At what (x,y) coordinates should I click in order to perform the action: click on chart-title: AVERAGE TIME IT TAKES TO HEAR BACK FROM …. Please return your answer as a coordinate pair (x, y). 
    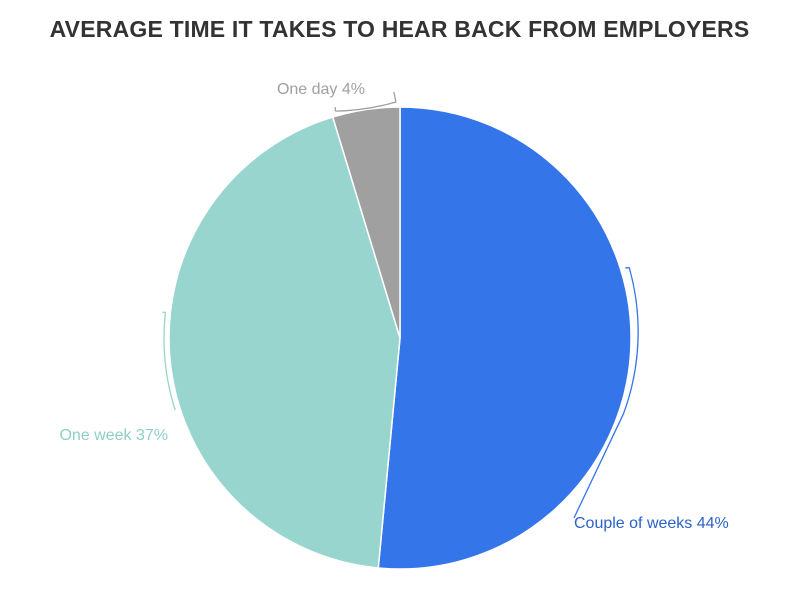
    Looking at the image, I should click on (399, 29).